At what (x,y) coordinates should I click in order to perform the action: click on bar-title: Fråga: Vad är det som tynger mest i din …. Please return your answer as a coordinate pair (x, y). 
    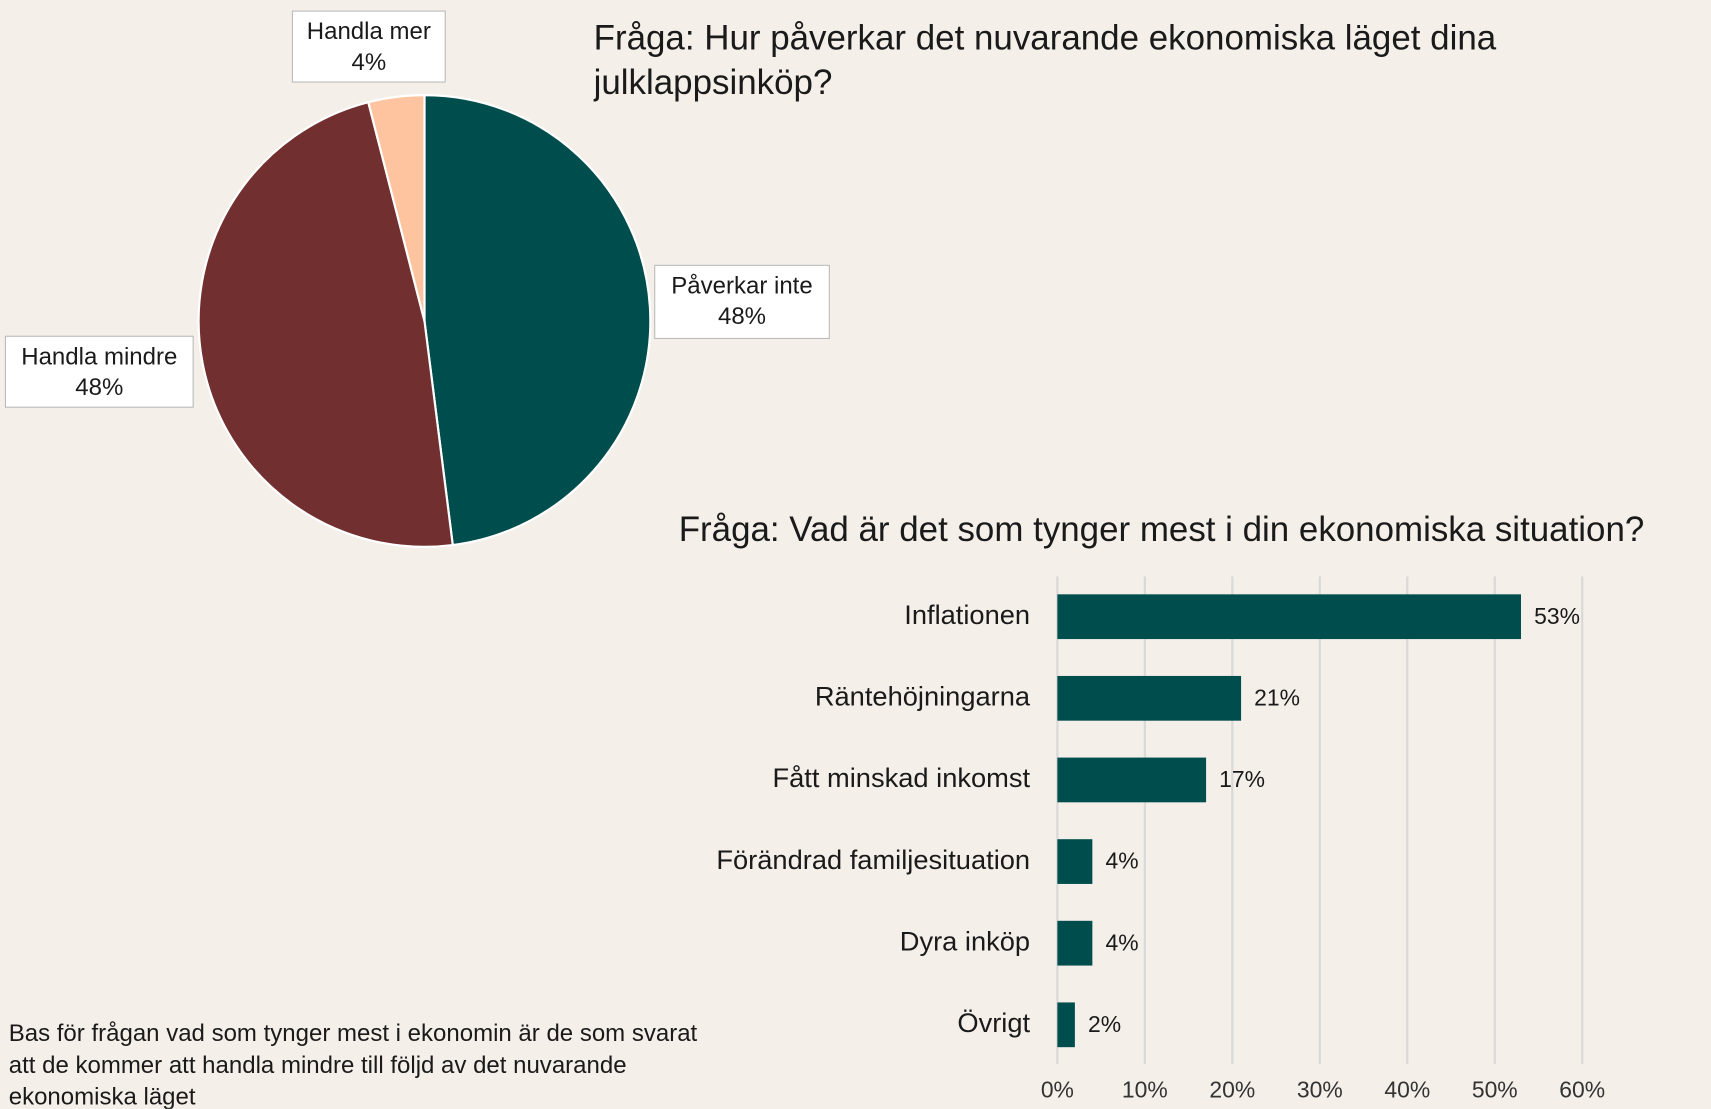
    Looking at the image, I should click on (1162, 529).